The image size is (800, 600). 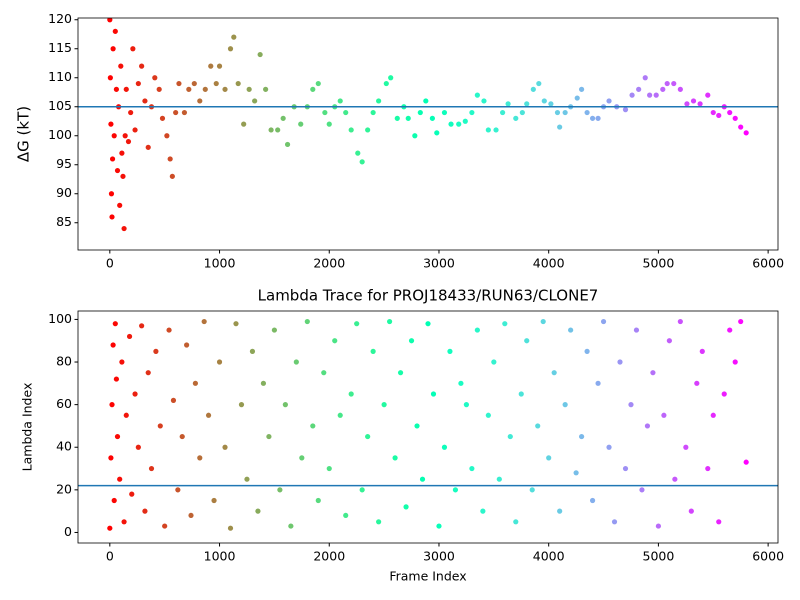 I want to click on chart-title: Lambda Trace for PROJ18433/RUN63/CLONE7, so click(x=428, y=296).